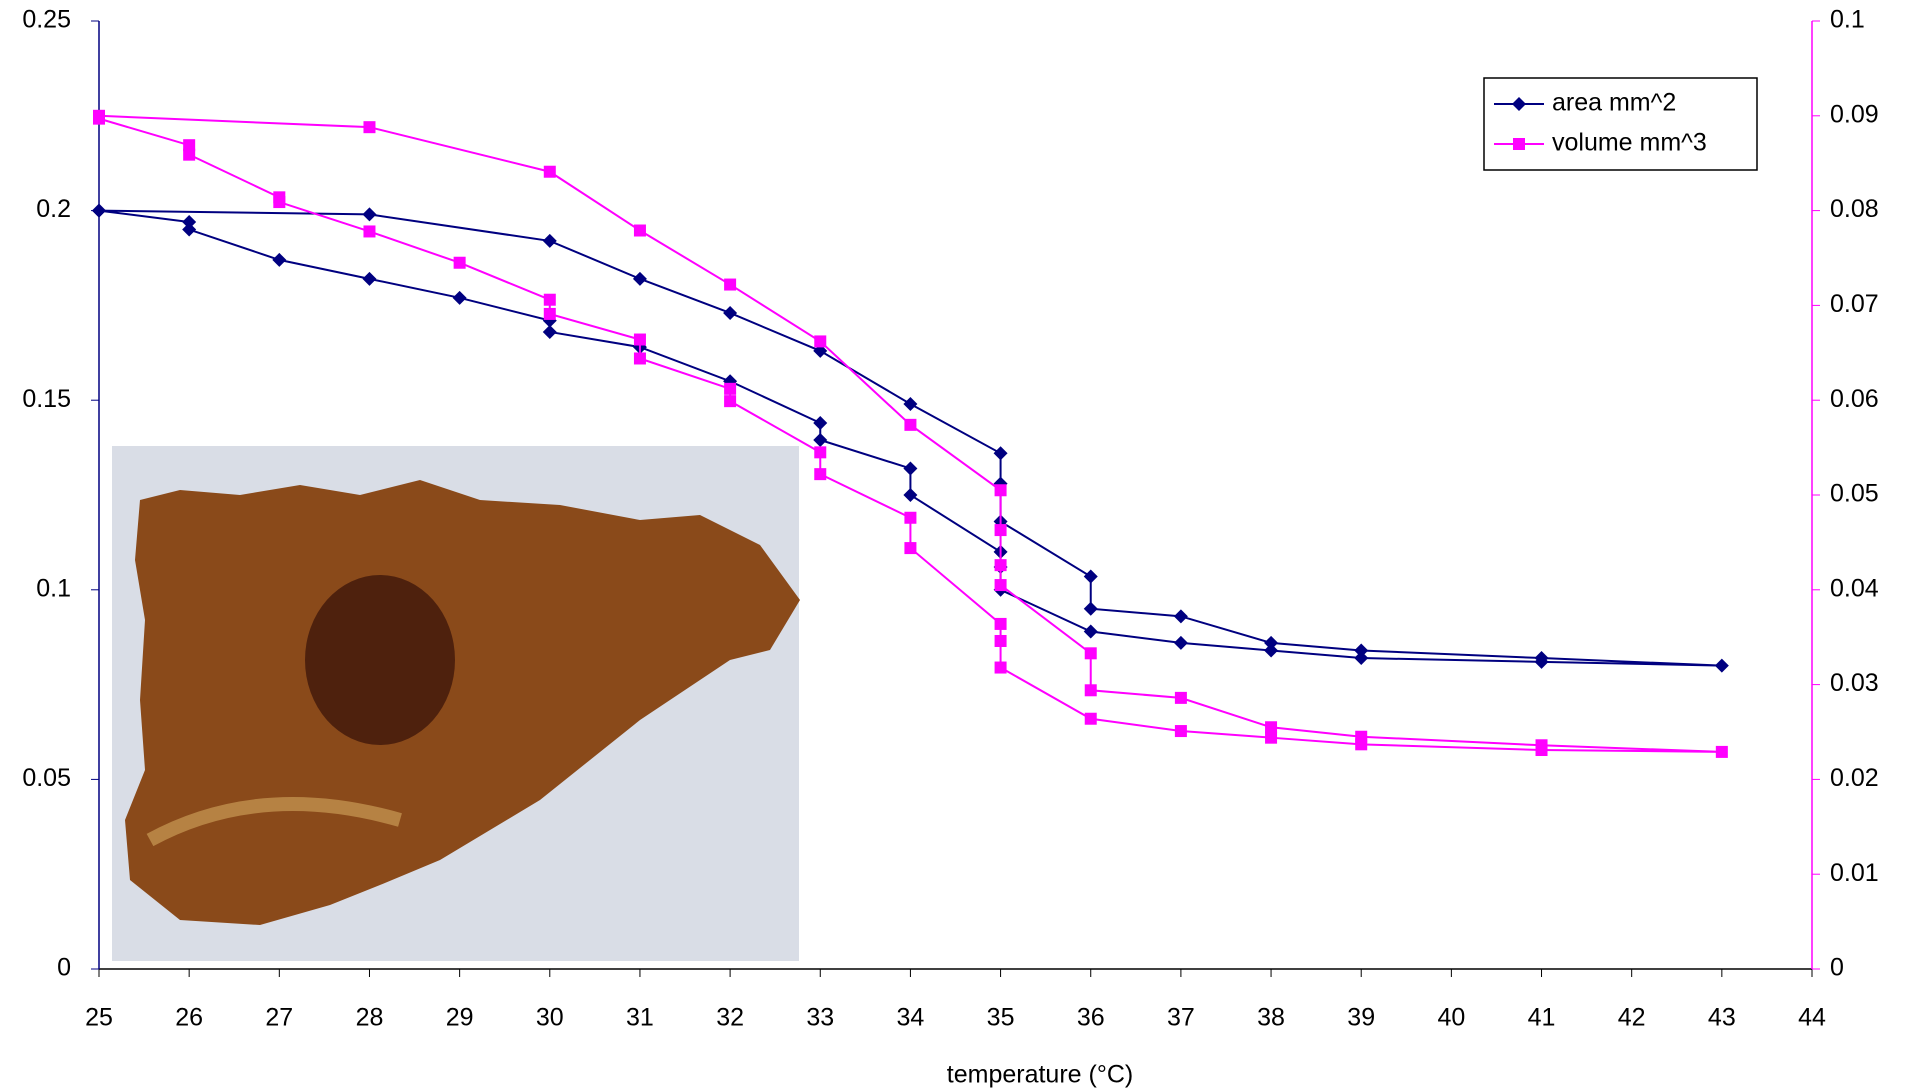  I want to click on y-tick-label: 0.1, so click(53, 588).